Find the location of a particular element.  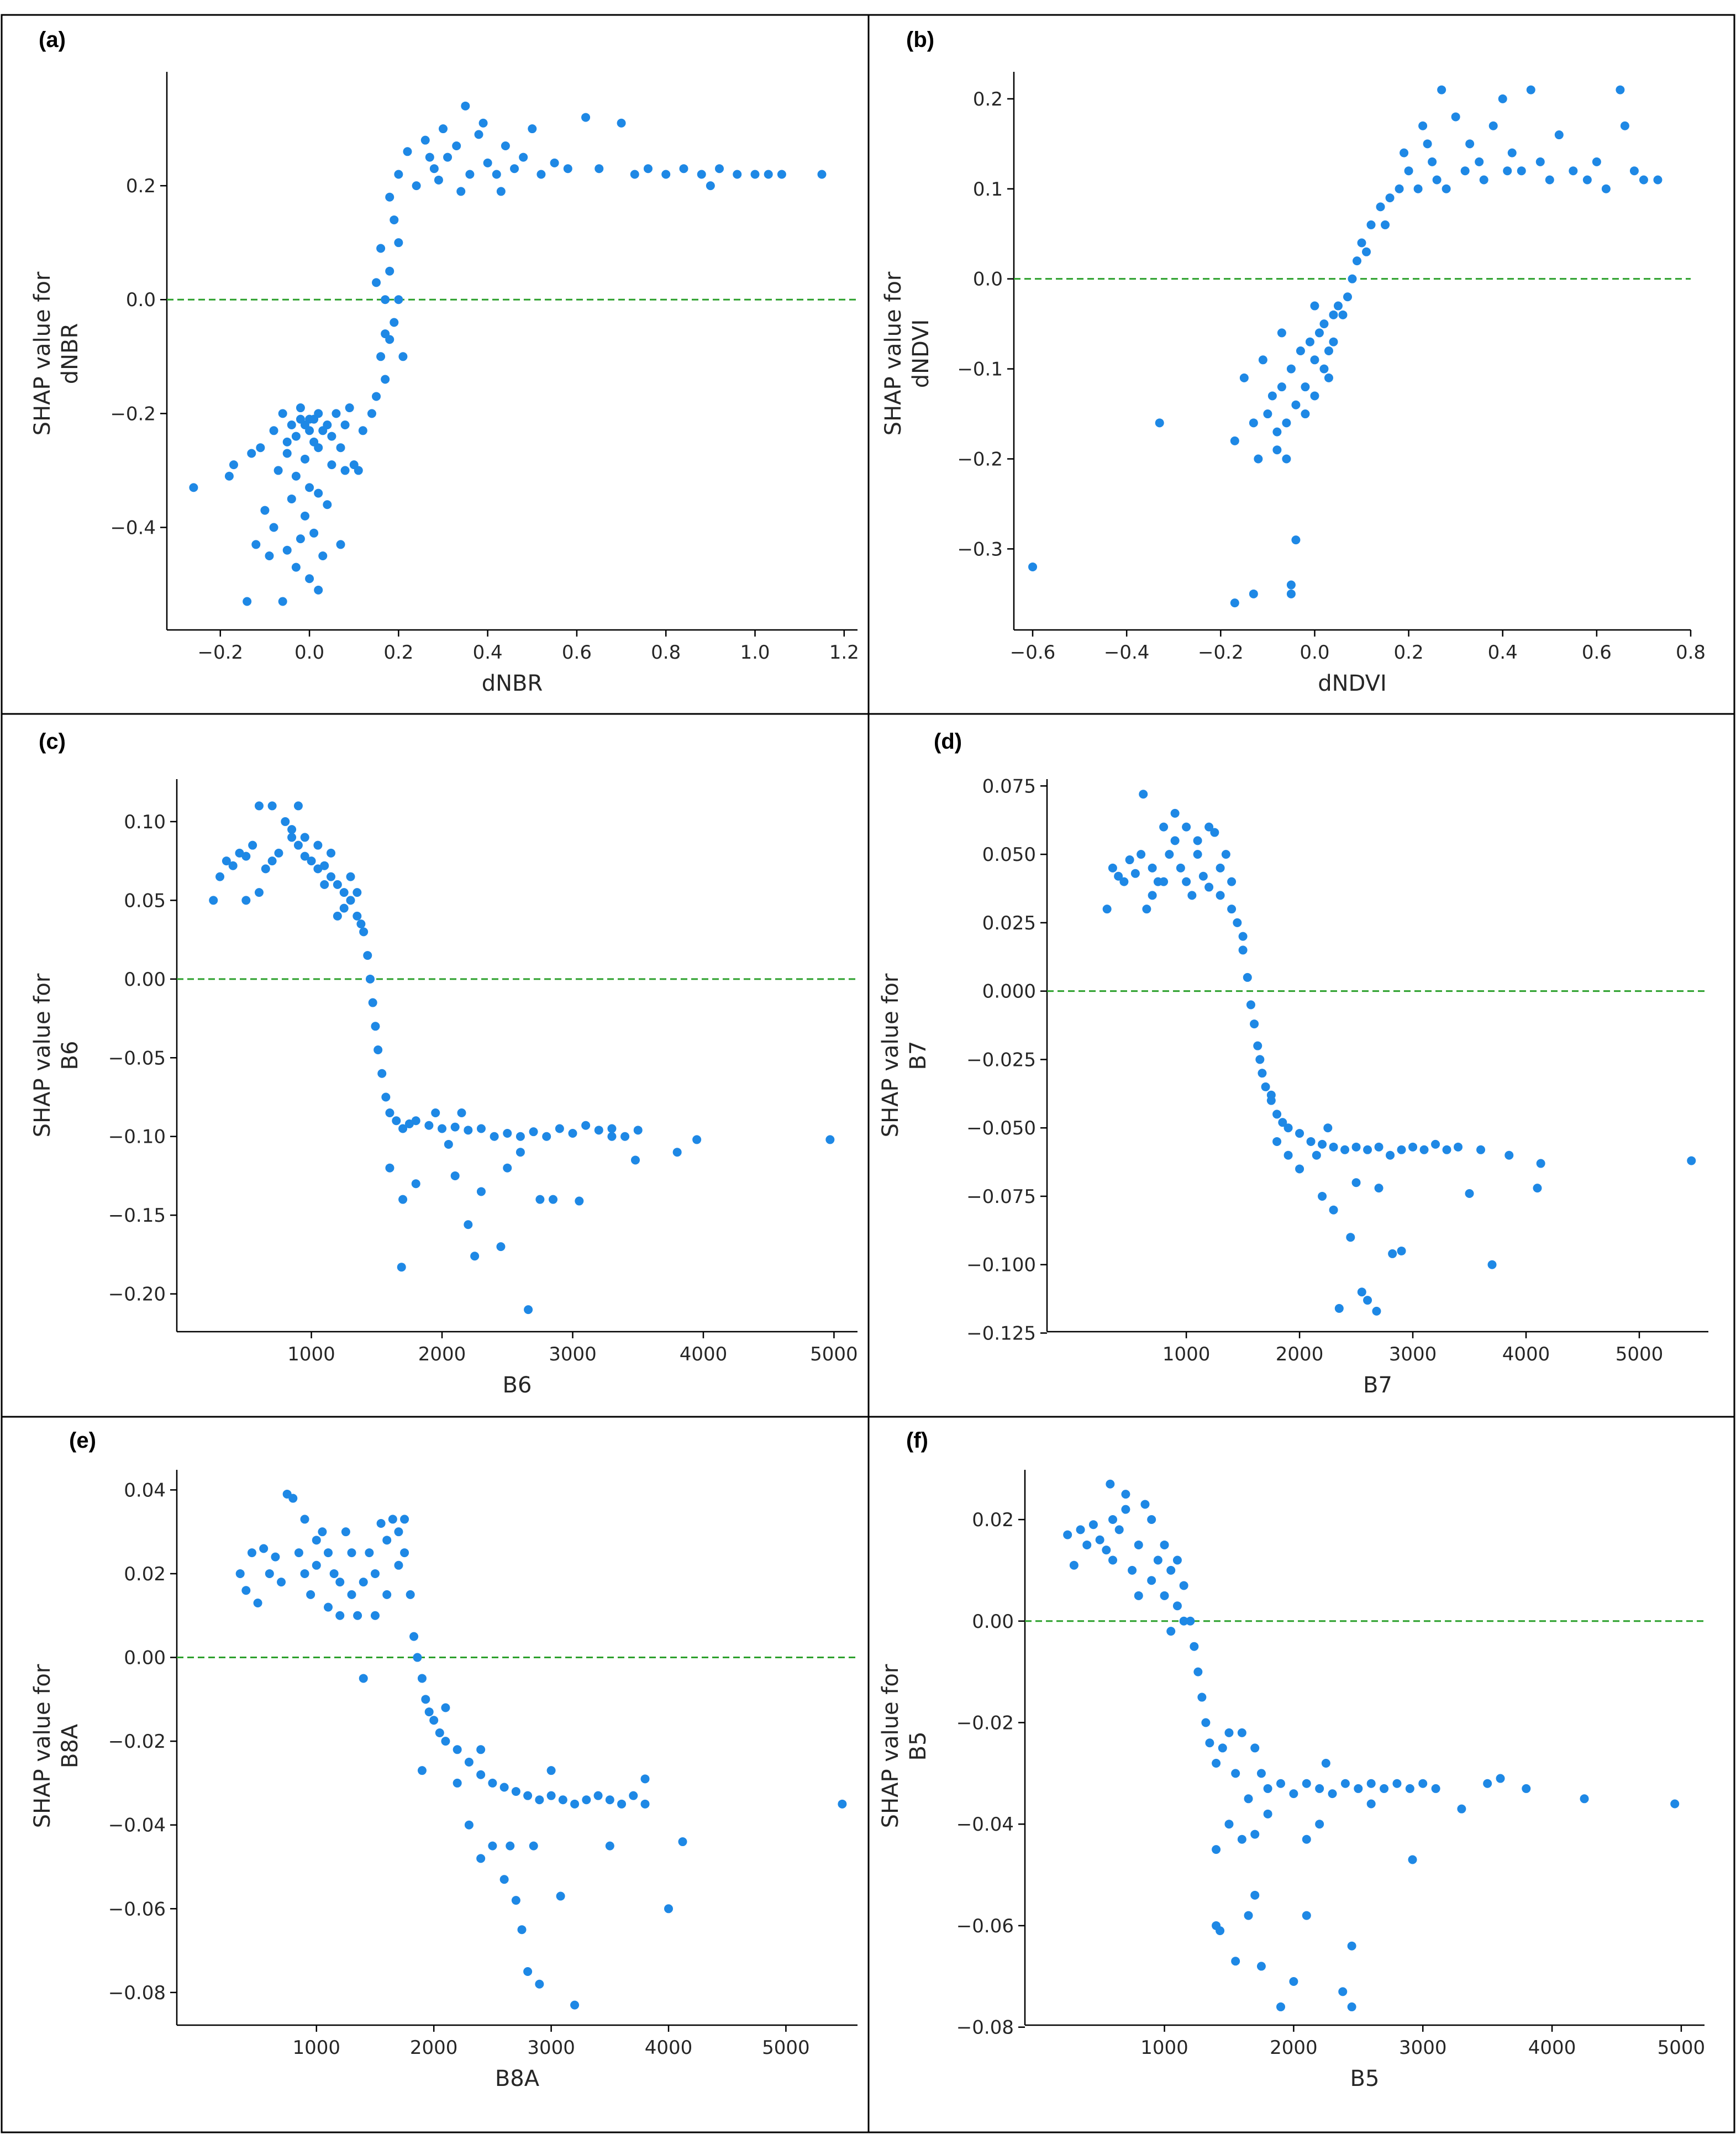

x-tick-label: 0.0 is located at coordinates (1314, 653).